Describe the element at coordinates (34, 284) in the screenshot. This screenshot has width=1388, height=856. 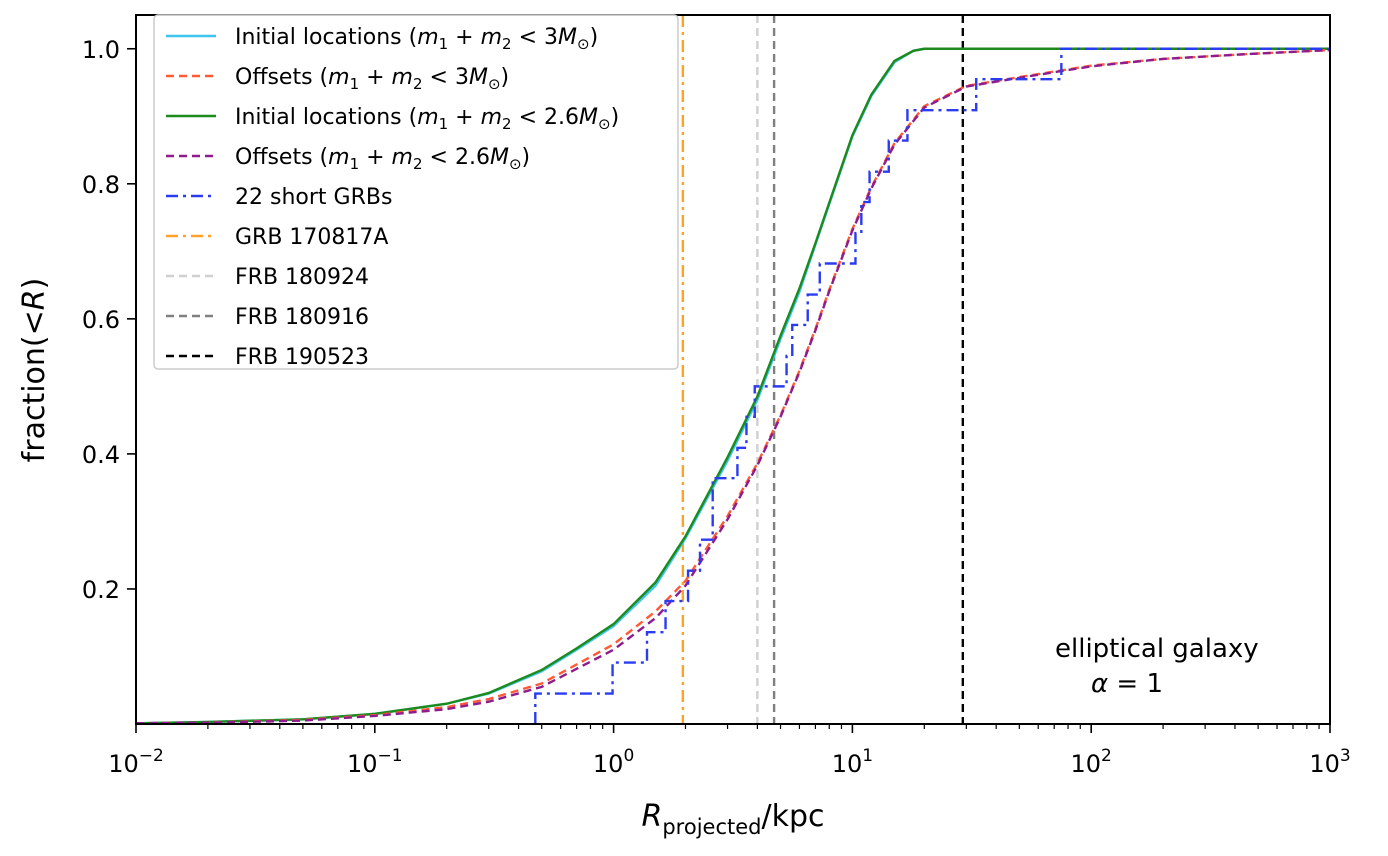
I see `y-axis-label-suffix: )` at that location.